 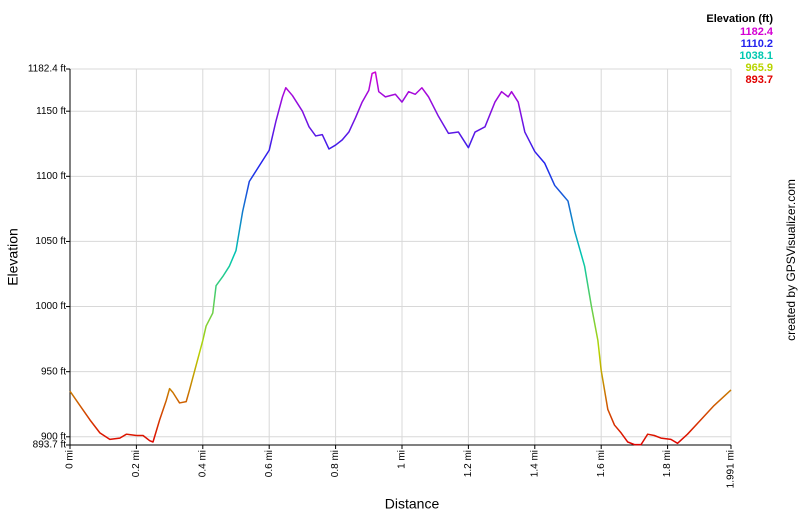 What do you see at coordinates (667, 463) in the screenshot?
I see `x-tick-label: 1.8 mi` at bounding box center [667, 463].